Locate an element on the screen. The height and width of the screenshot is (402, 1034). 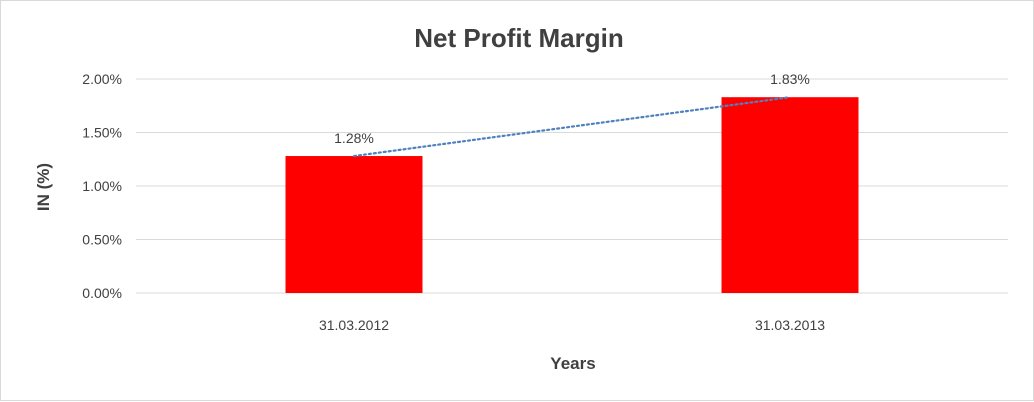
chart-title: Net Profit Margin is located at coordinates (518, 38).